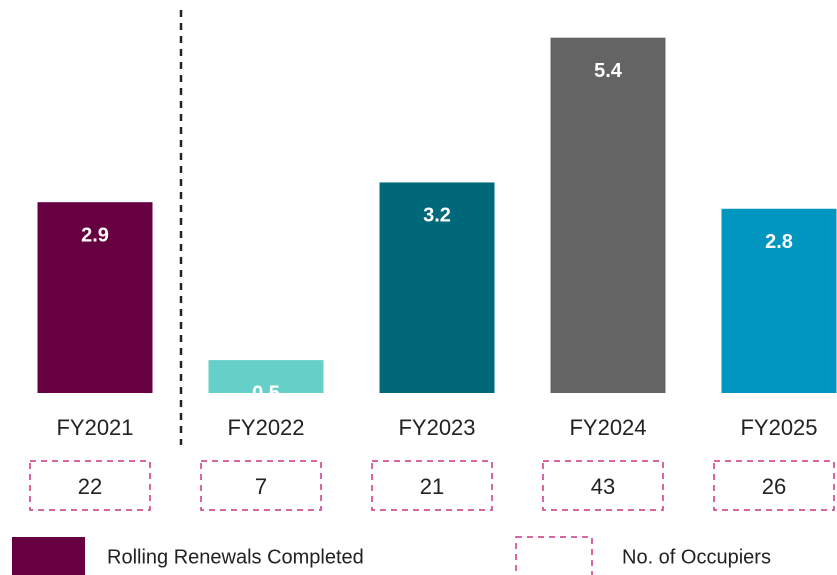  I want to click on occupier-count: 21, so click(432, 486).